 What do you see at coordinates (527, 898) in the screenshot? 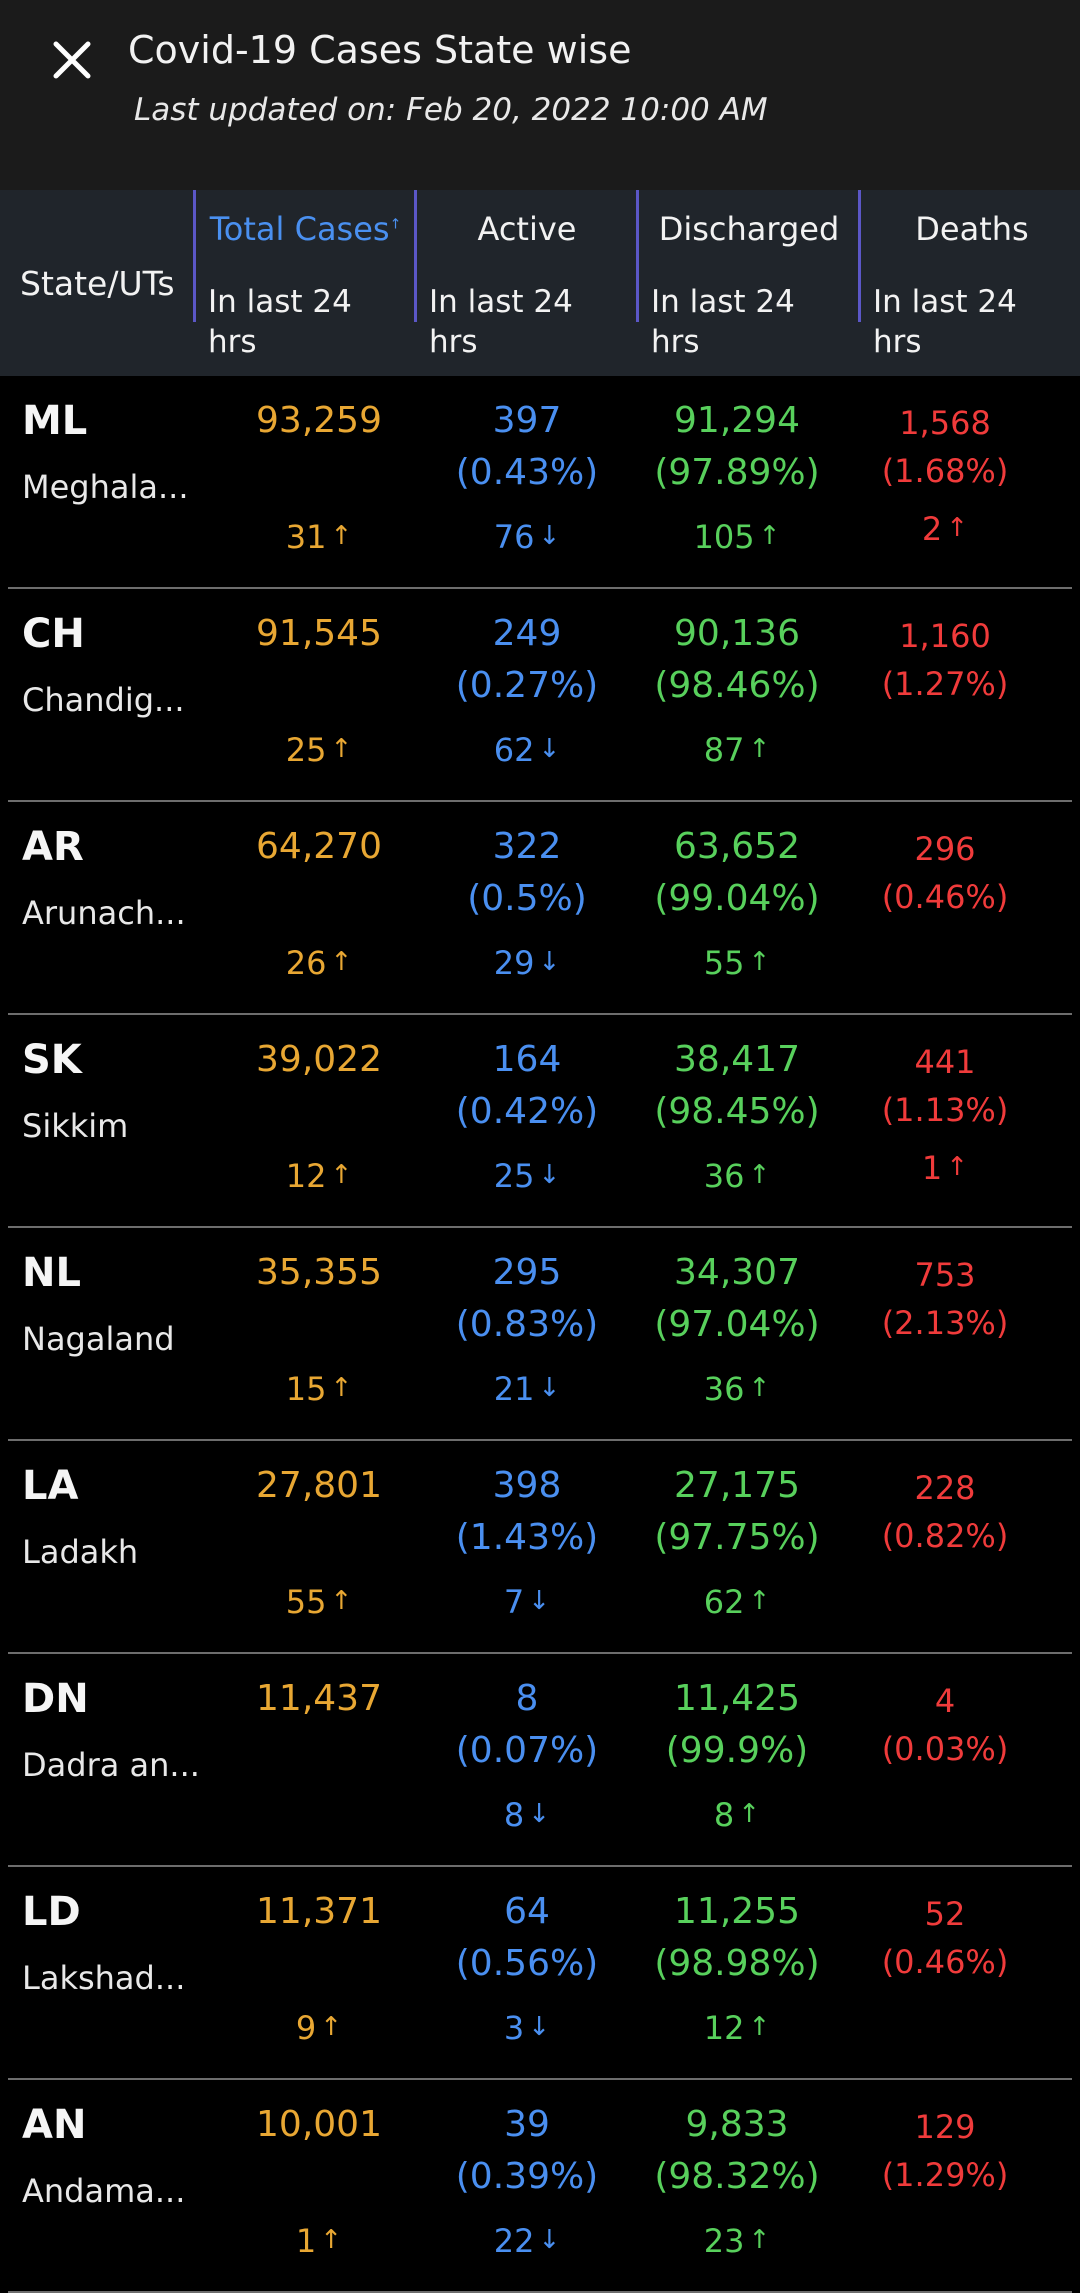
I see `active-percent: (0.5%)` at bounding box center [527, 898].